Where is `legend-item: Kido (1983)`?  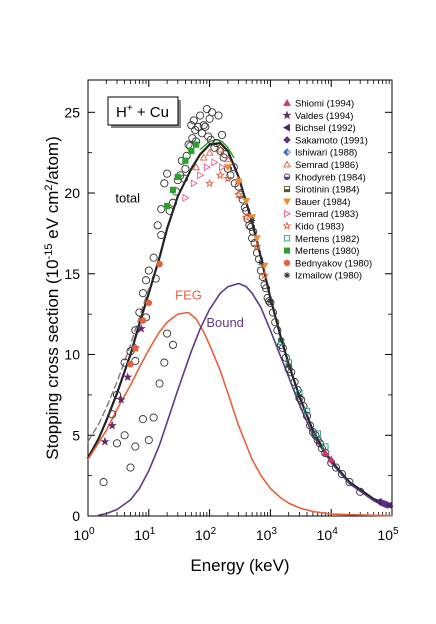
legend-item: Kido (1983) is located at coordinates (313, 227).